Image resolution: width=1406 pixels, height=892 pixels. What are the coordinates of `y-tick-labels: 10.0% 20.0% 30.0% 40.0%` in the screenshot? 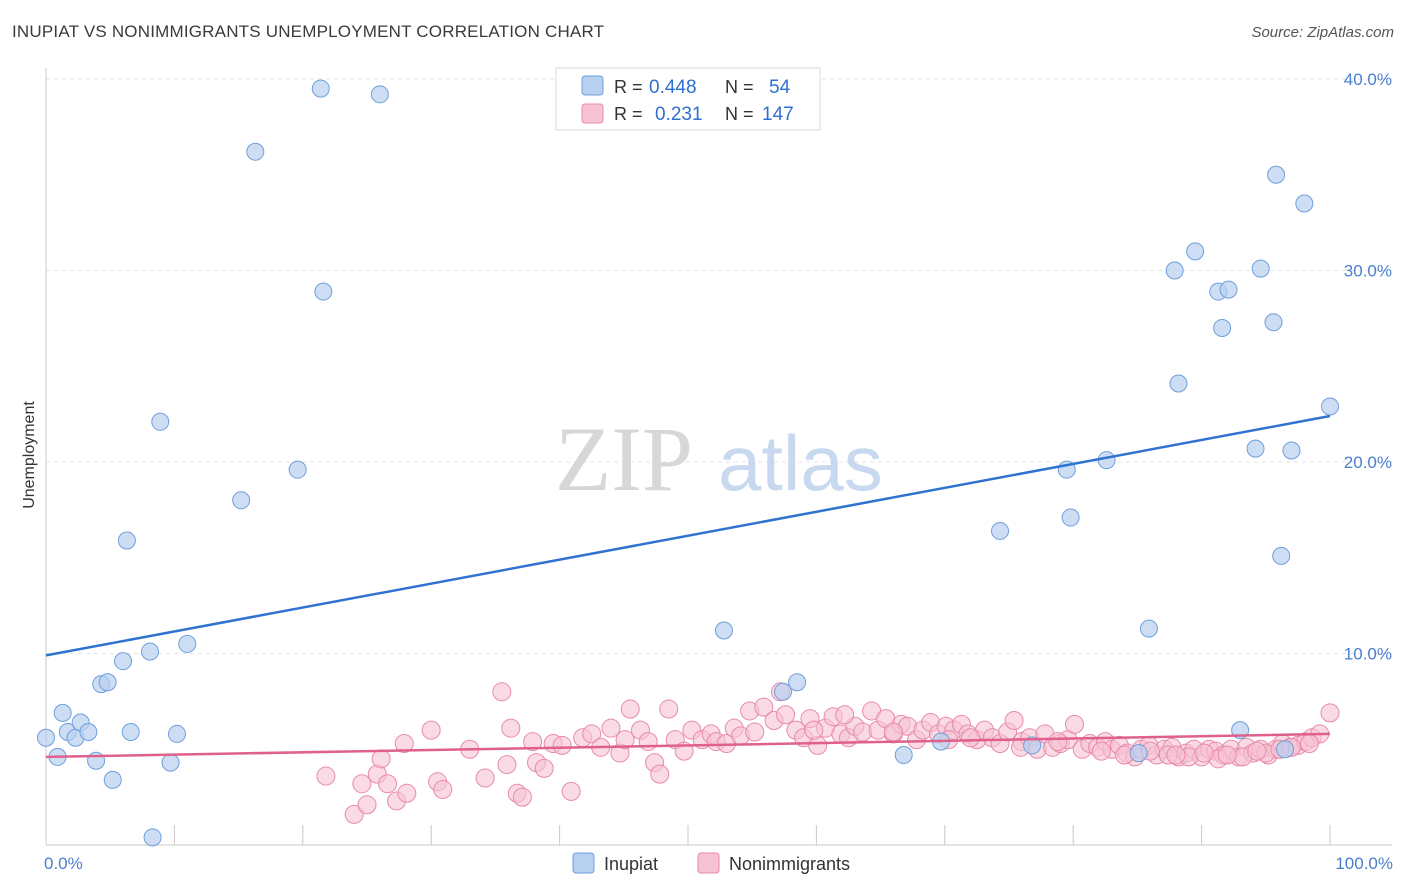 It's located at (1368, 367).